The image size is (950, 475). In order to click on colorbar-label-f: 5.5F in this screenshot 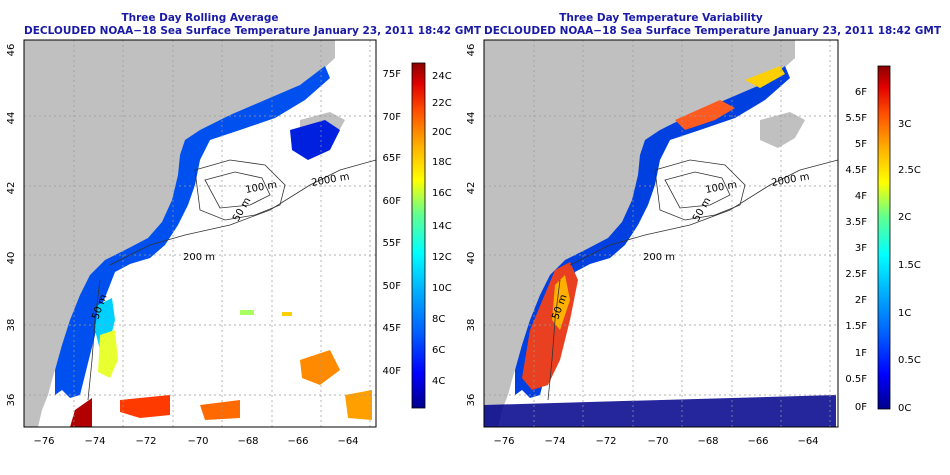, I will do `click(856, 118)`.